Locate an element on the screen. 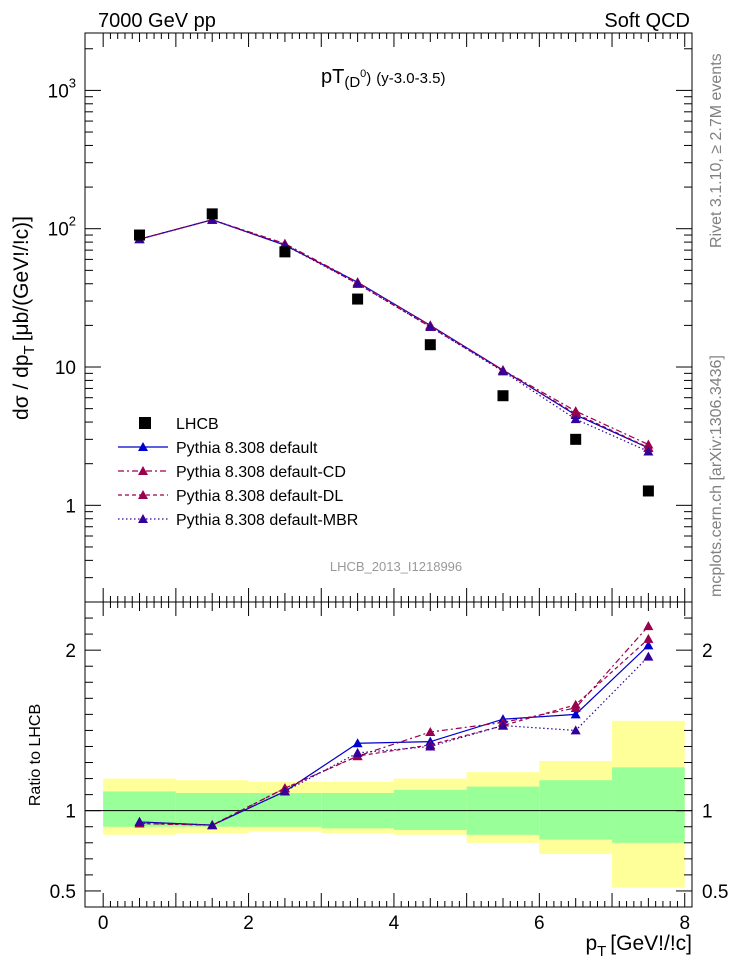  title-rest: (y-3.0-3.5) is located at coordinates (410, 78).